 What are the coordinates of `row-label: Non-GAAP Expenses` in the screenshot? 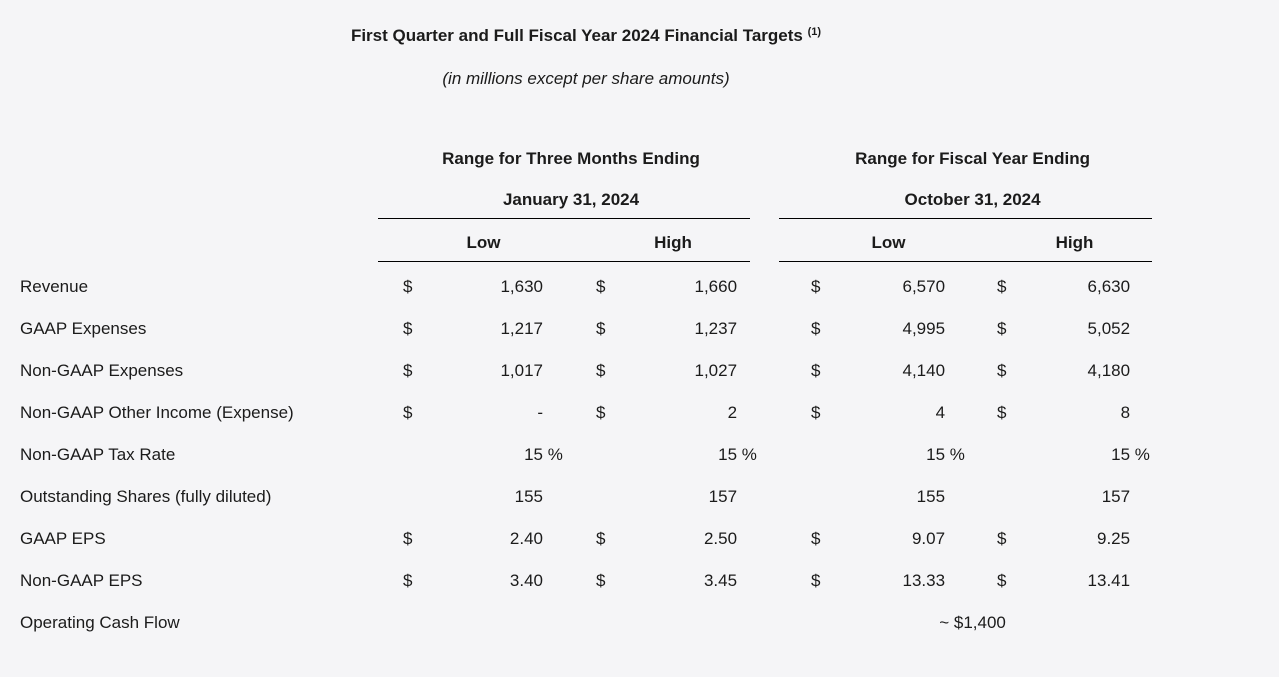 It's located at (102, 370).